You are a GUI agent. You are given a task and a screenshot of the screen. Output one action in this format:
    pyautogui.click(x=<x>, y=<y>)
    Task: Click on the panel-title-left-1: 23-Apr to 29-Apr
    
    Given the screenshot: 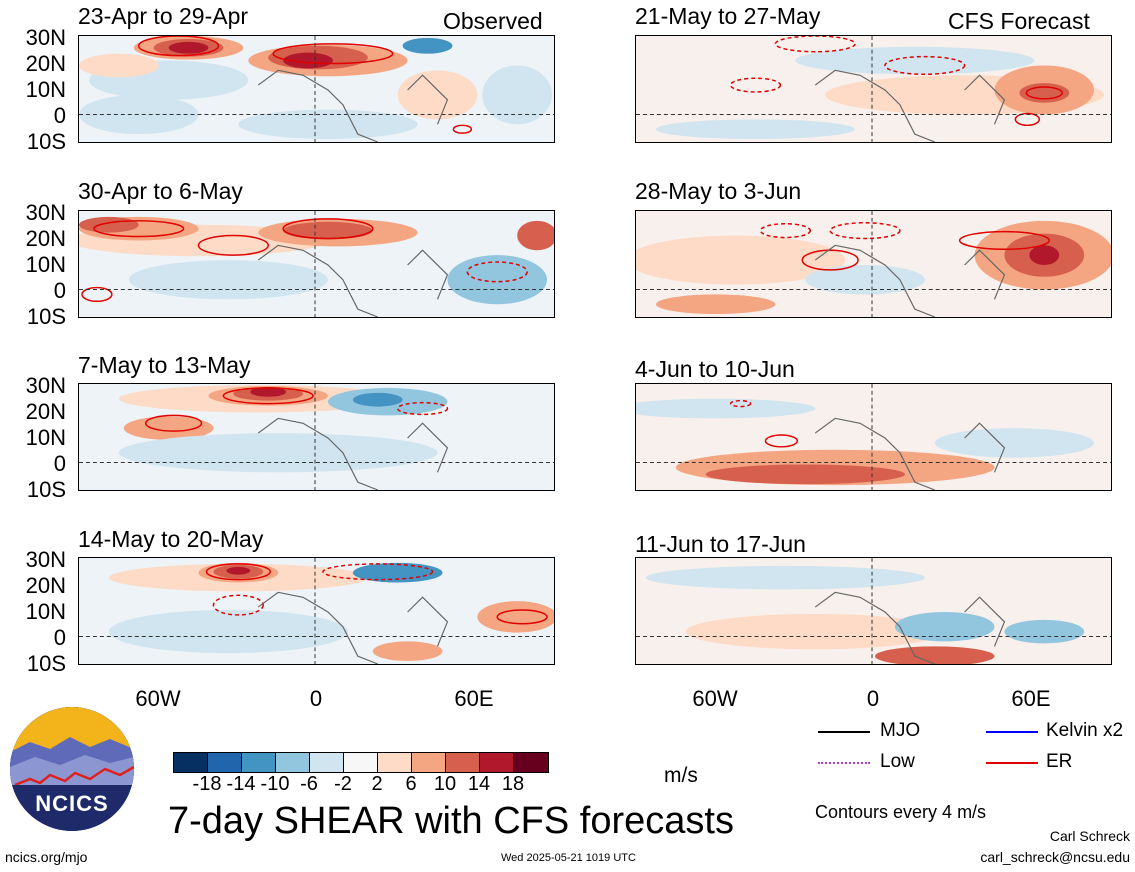 What is the action you would take?
    pyautogui.click(x=163, y=16)
    